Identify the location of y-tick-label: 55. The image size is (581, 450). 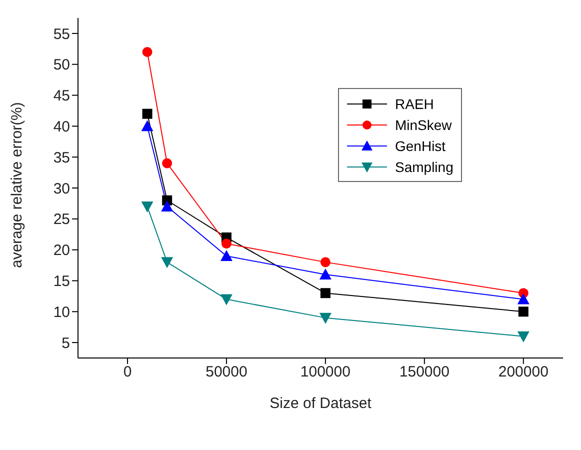
(61, 34).